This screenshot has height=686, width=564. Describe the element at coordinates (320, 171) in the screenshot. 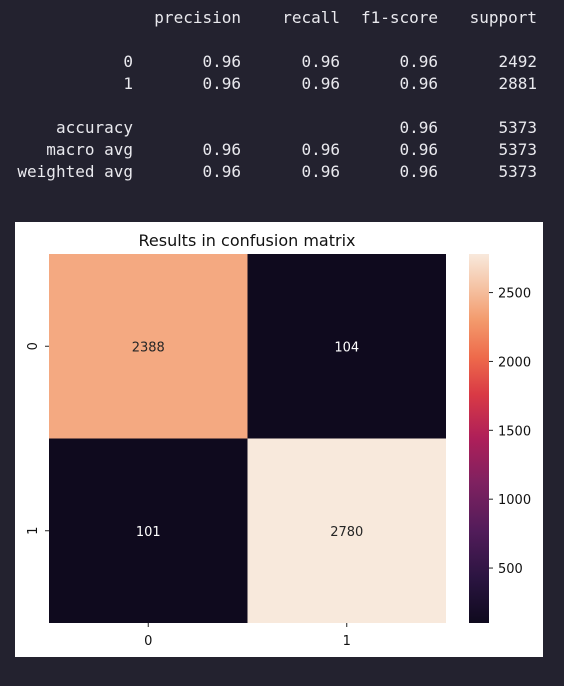

I see `report-row-weighted-avg-recall: 0.96` at that location.